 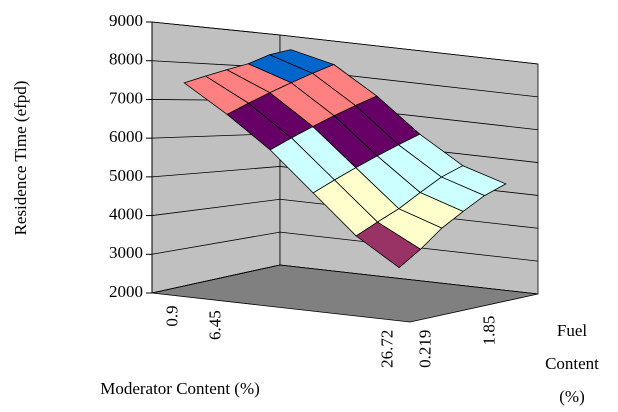 I want to click on z-tick-label: 4000, so click(x=126, y=213).